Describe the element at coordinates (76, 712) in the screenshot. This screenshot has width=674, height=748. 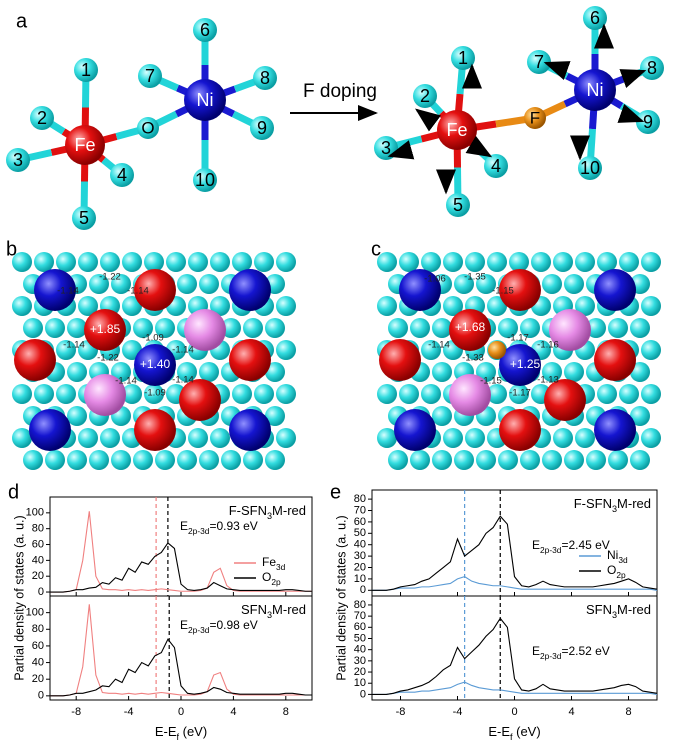
I see `x-tick-label: -8` at that location.